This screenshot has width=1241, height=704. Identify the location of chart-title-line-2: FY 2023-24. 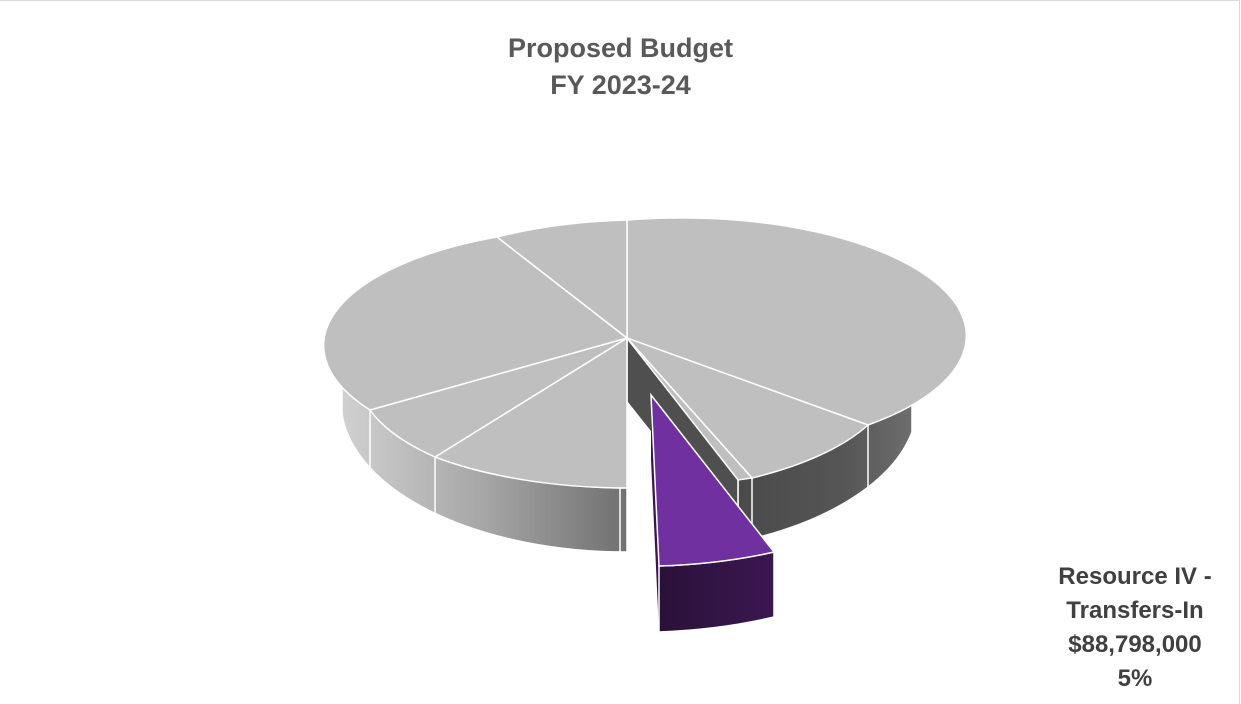
(620, 85).